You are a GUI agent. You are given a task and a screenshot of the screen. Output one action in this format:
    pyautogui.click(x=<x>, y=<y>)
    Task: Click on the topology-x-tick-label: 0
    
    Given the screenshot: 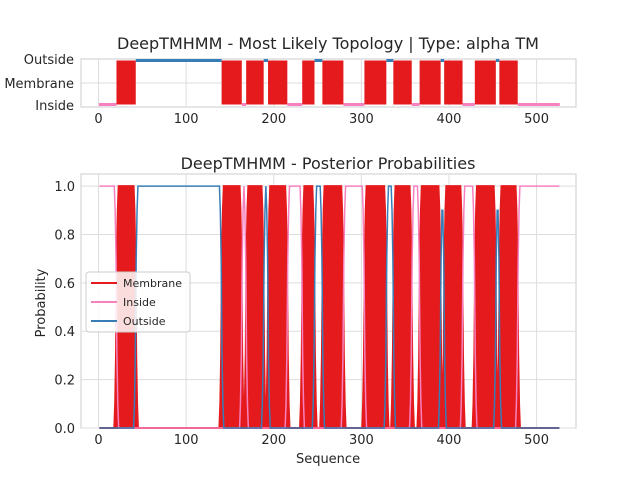 What is the action you would take?
    pyautogui.click(x=98, y=119)
    